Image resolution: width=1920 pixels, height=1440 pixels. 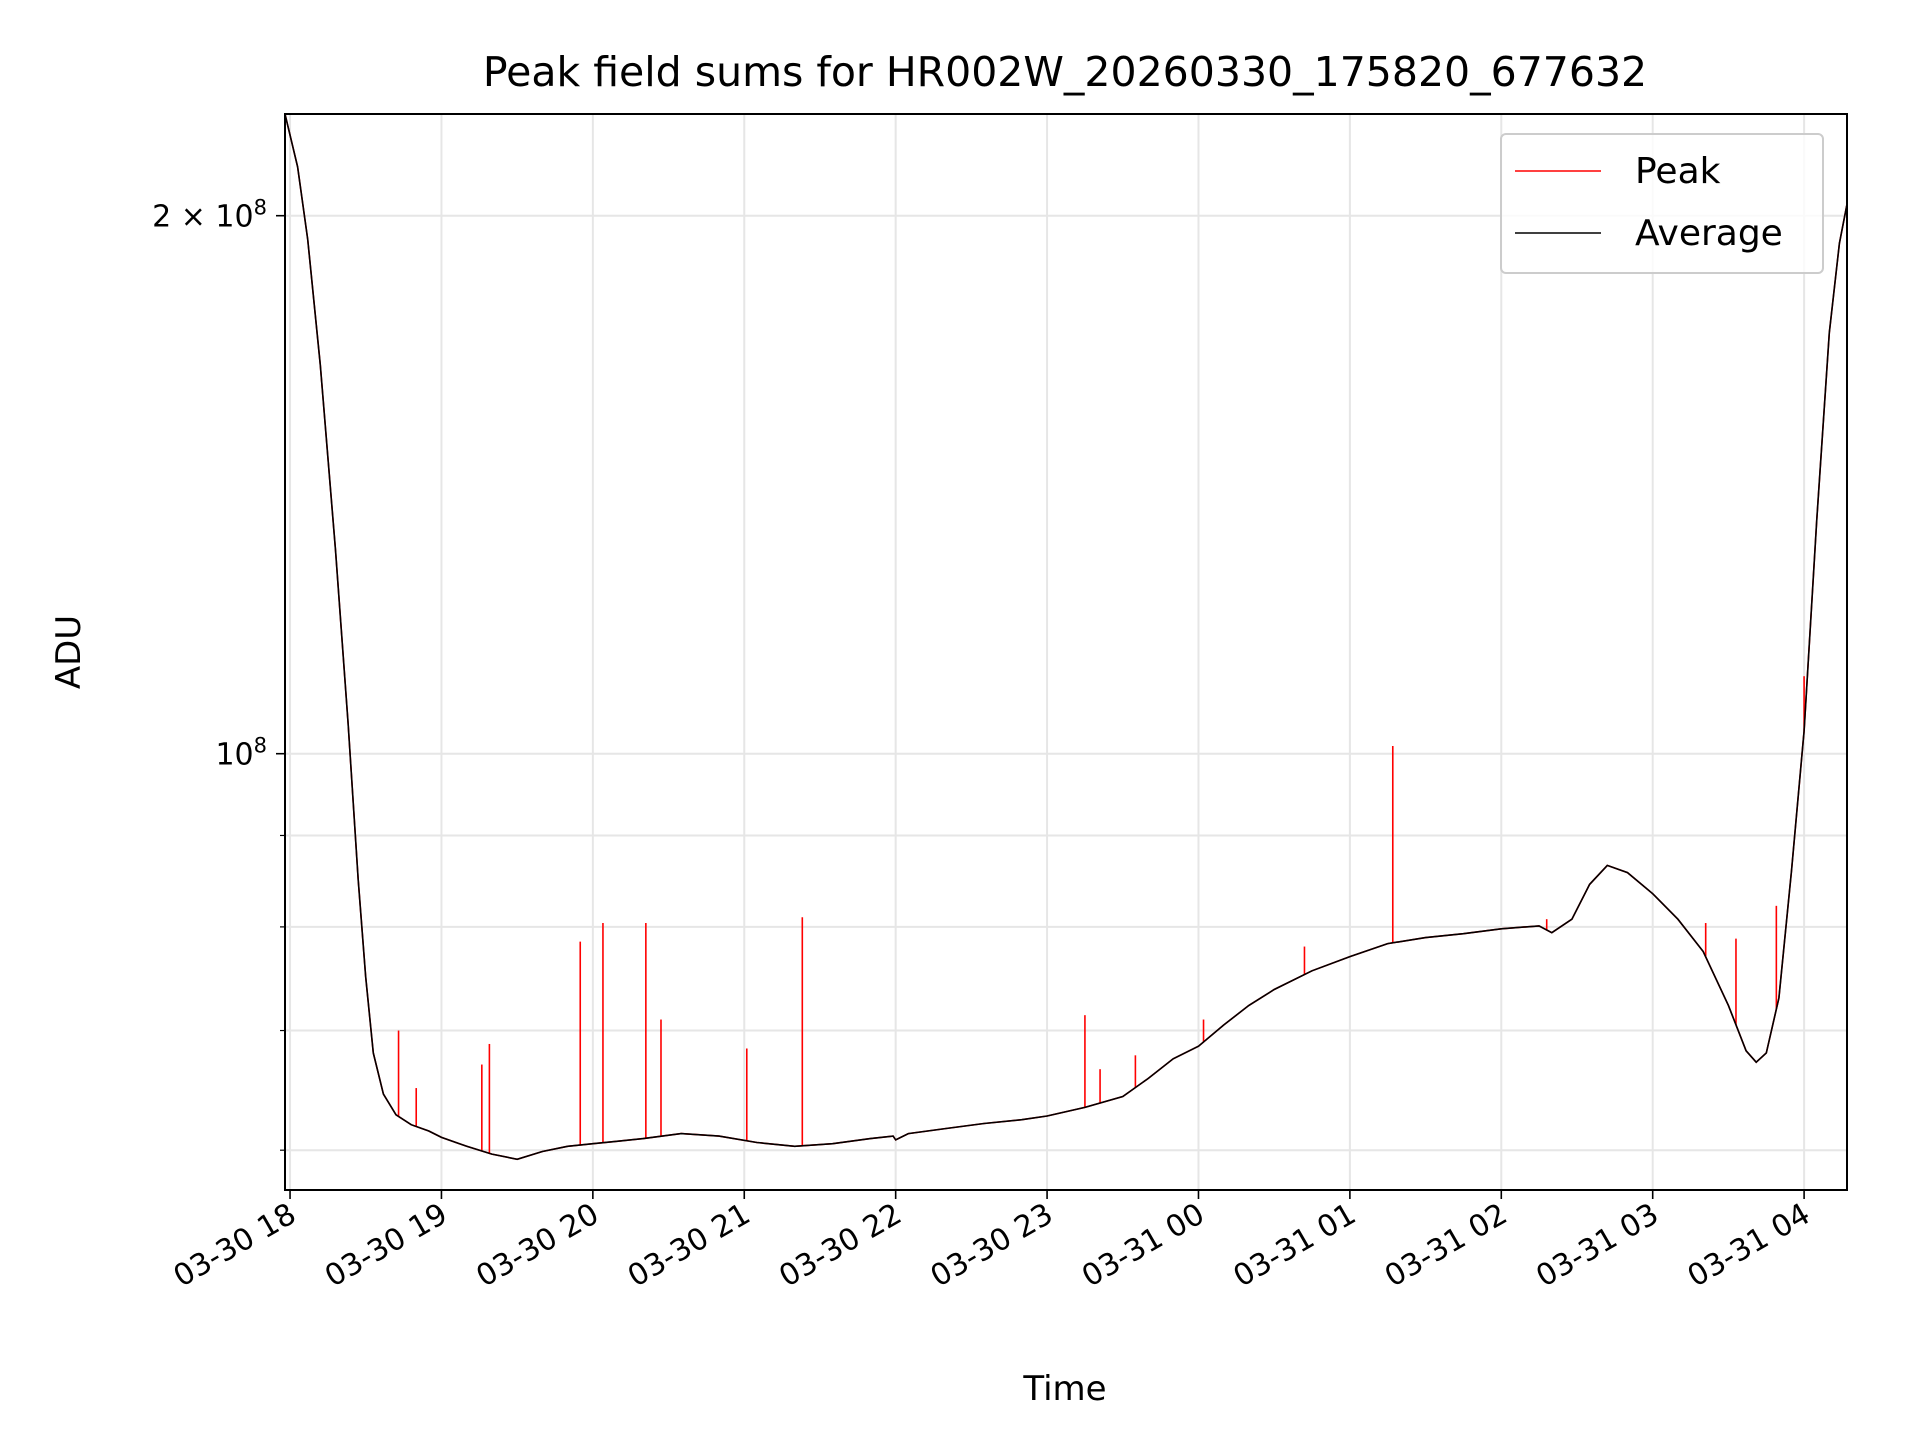 What do you see at coordinates (218, 673) in the screenshot?
I see `y-axis-ticks: 2 × 108 108` at bounding box center [218, 673].